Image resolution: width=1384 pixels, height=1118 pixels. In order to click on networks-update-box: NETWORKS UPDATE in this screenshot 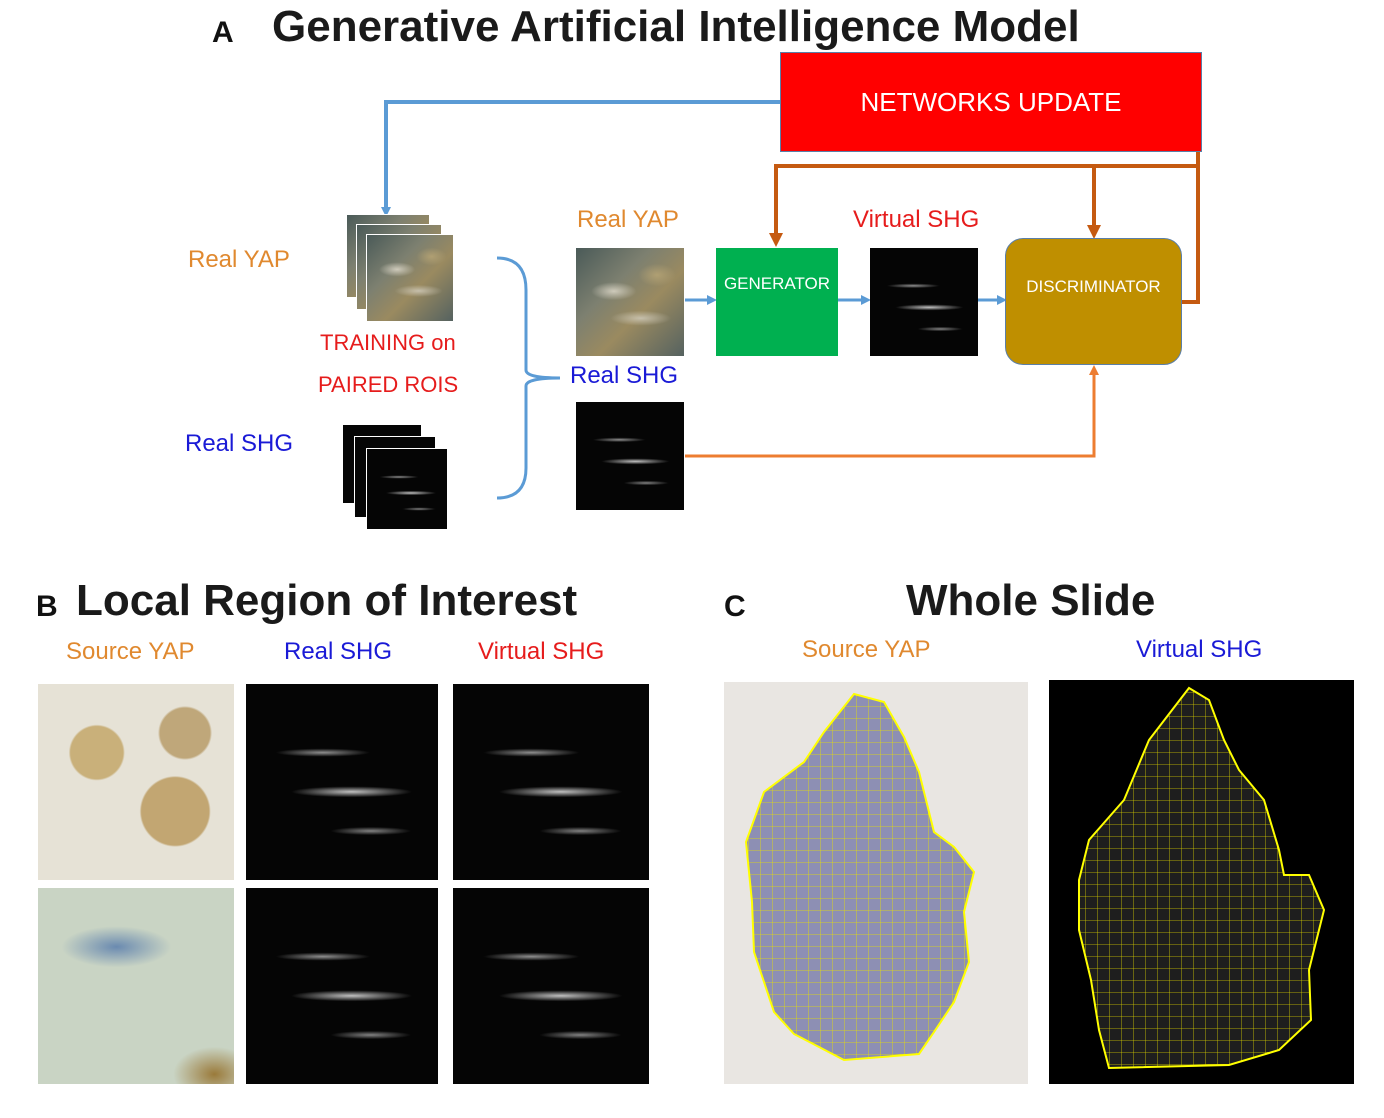, I will do `click(991, 102)`.